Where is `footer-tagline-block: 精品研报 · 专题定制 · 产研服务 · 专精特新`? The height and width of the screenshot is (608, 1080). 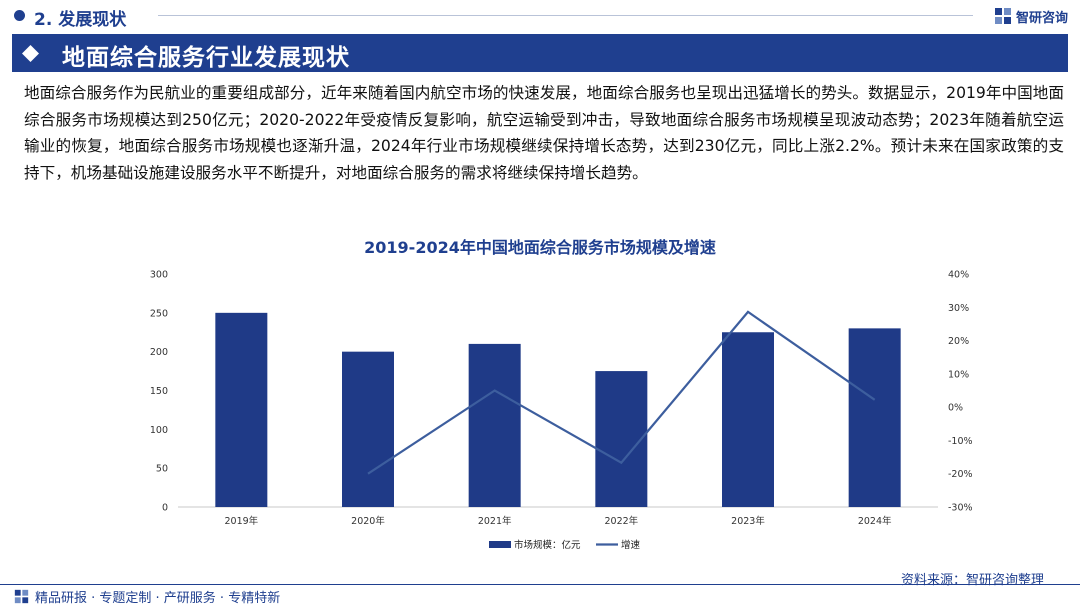 footer-tagline-block: 精品研报 · 专题定制 · 产研服务 · 专精特新 is located at coordinates (147, 596).